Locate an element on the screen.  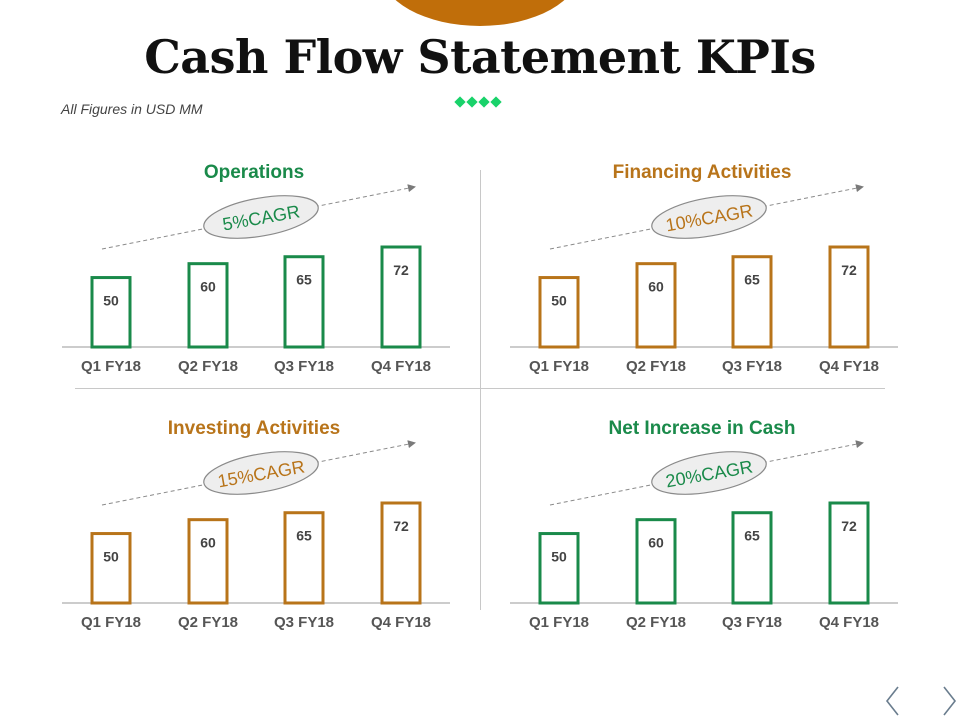
chart-title: Net Increase in Cash is located at coordinates (702, 428).